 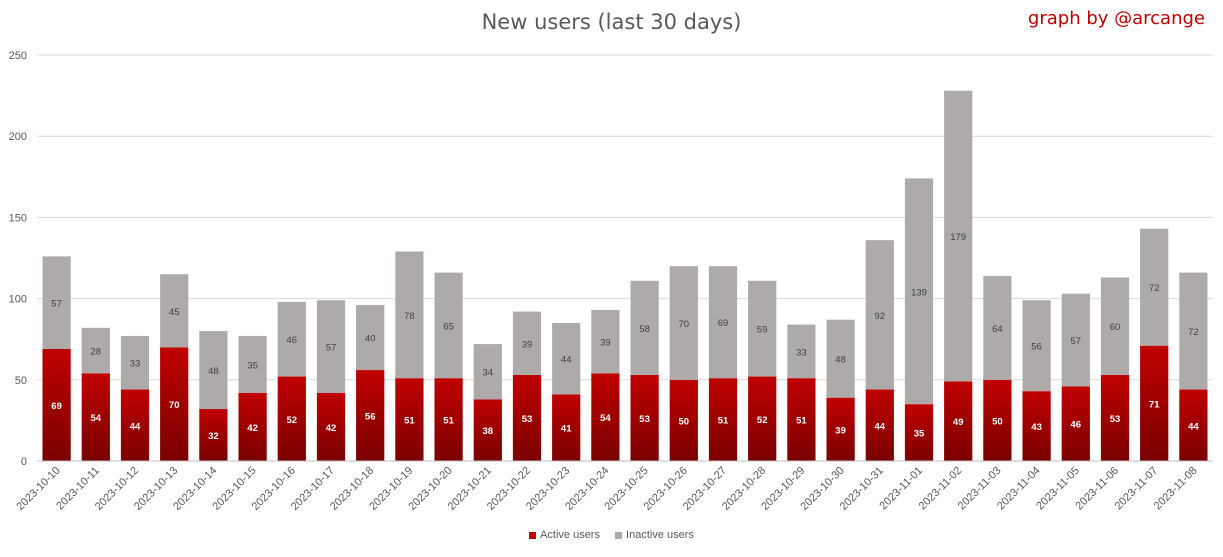 I want to click on data-label-active: 70, so click(x=174, y=405).